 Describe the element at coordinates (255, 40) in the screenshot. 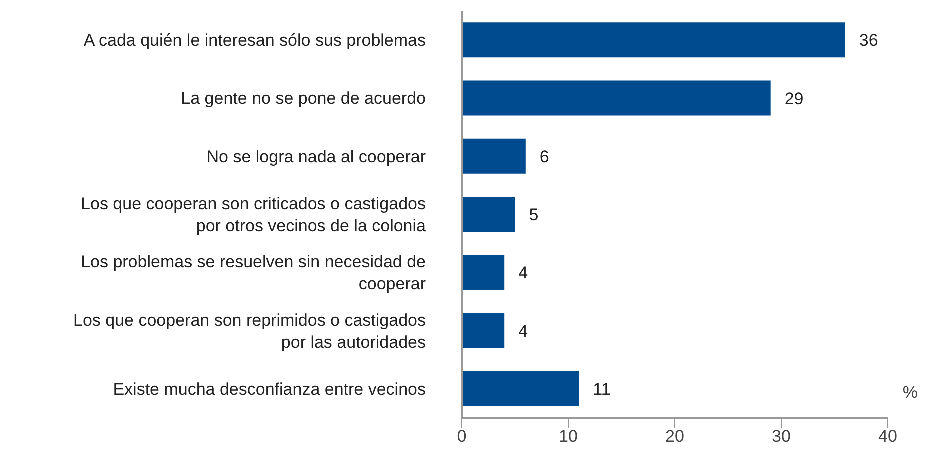

I see `y-tick-label: A cada quién le interesan sólo sus problemas` at that location.